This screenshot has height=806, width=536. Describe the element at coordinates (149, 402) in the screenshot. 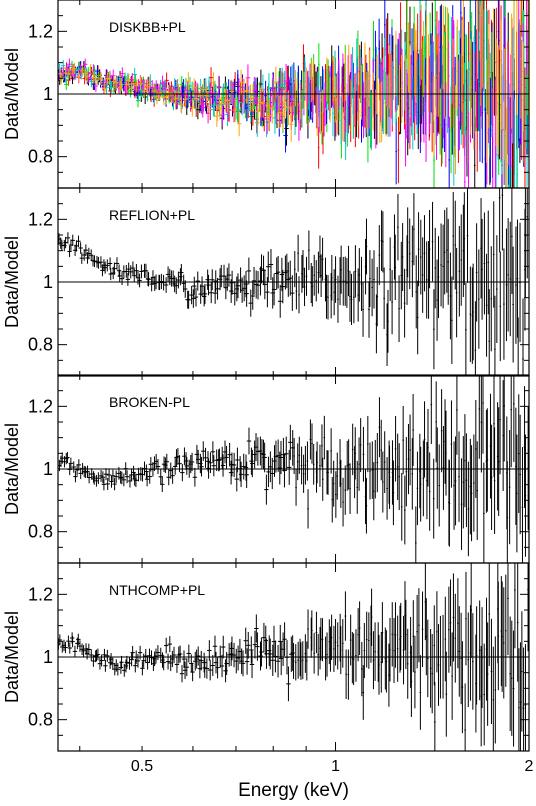

I see `panel-model-label: BROKEN-PL` at that location.